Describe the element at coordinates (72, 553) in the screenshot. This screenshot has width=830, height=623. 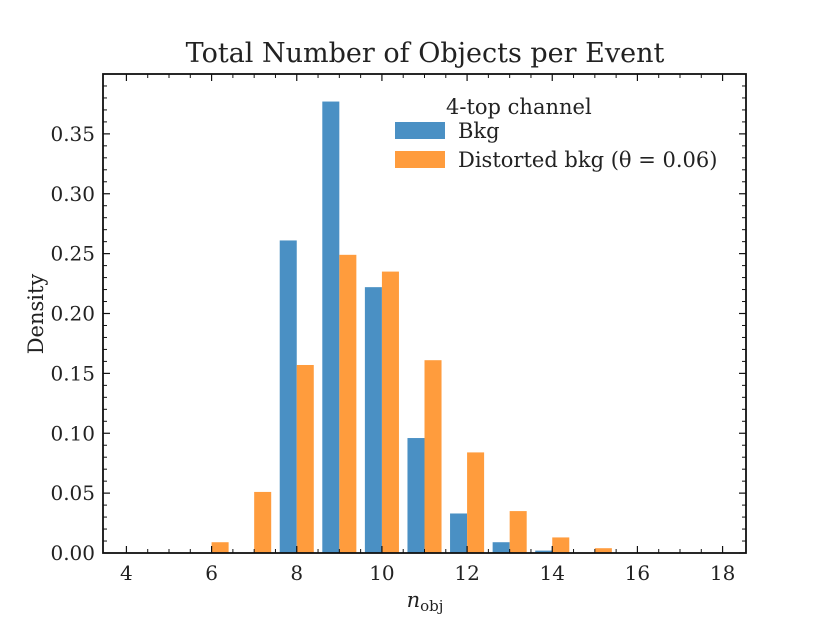
I see `y-tick-label-0: 0.00` at that location.